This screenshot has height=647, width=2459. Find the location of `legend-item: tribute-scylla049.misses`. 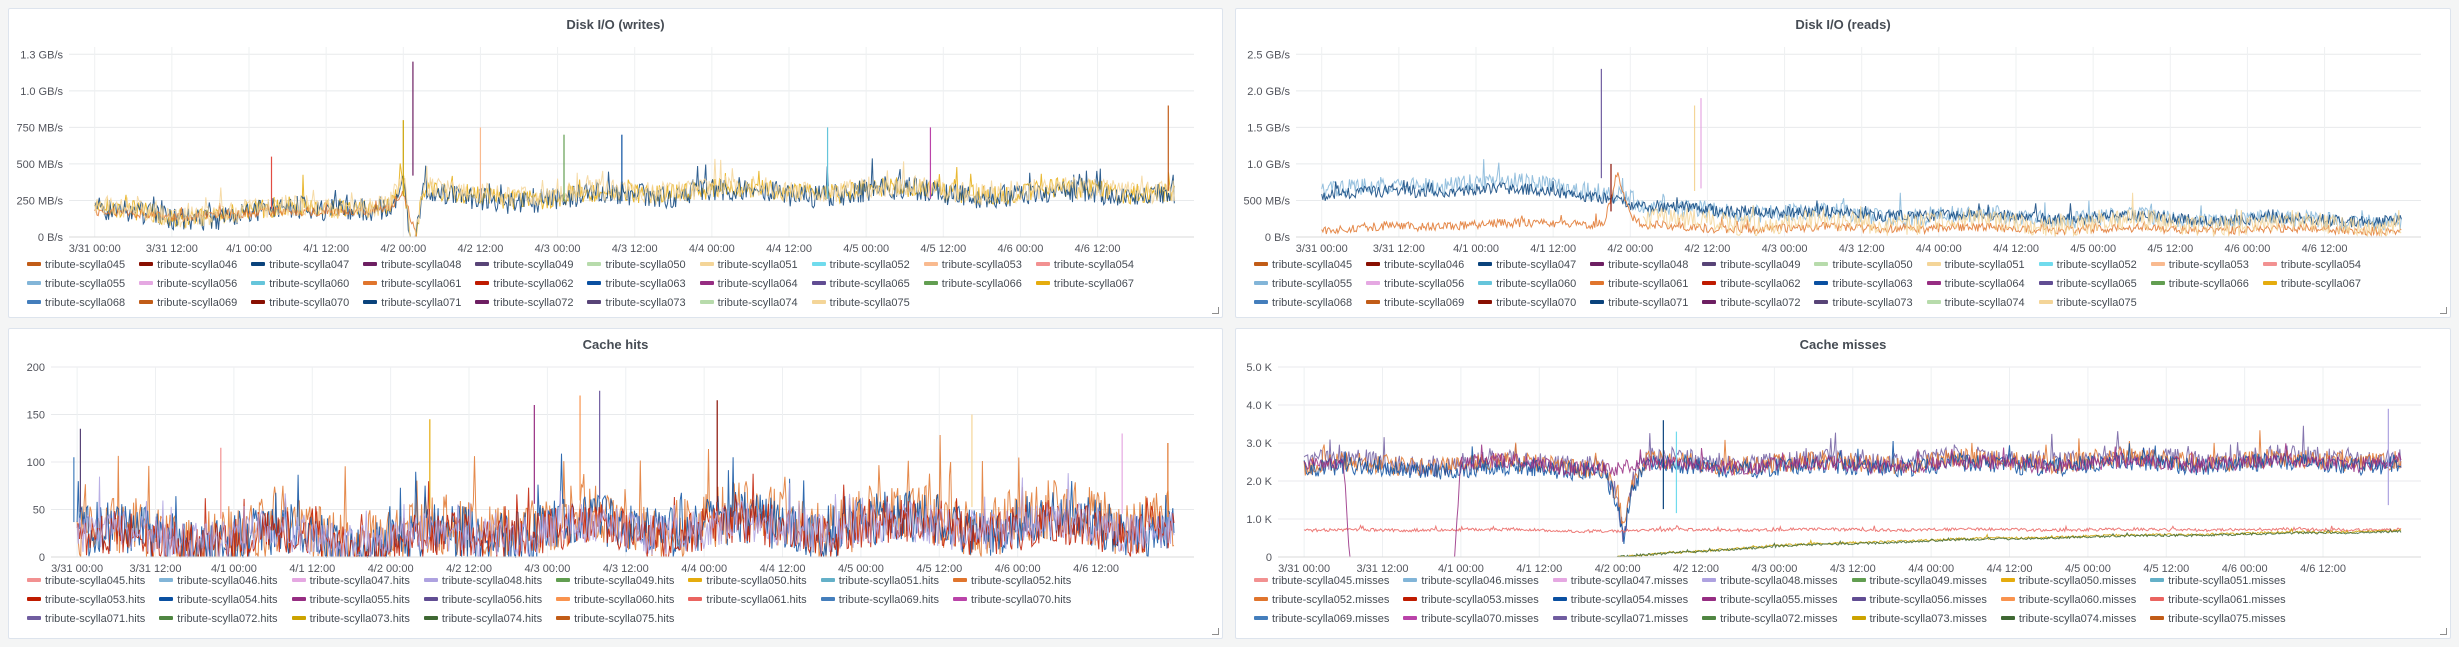

legend-item: tribute-scylla049.misses is located at coordinates (1919, 581).